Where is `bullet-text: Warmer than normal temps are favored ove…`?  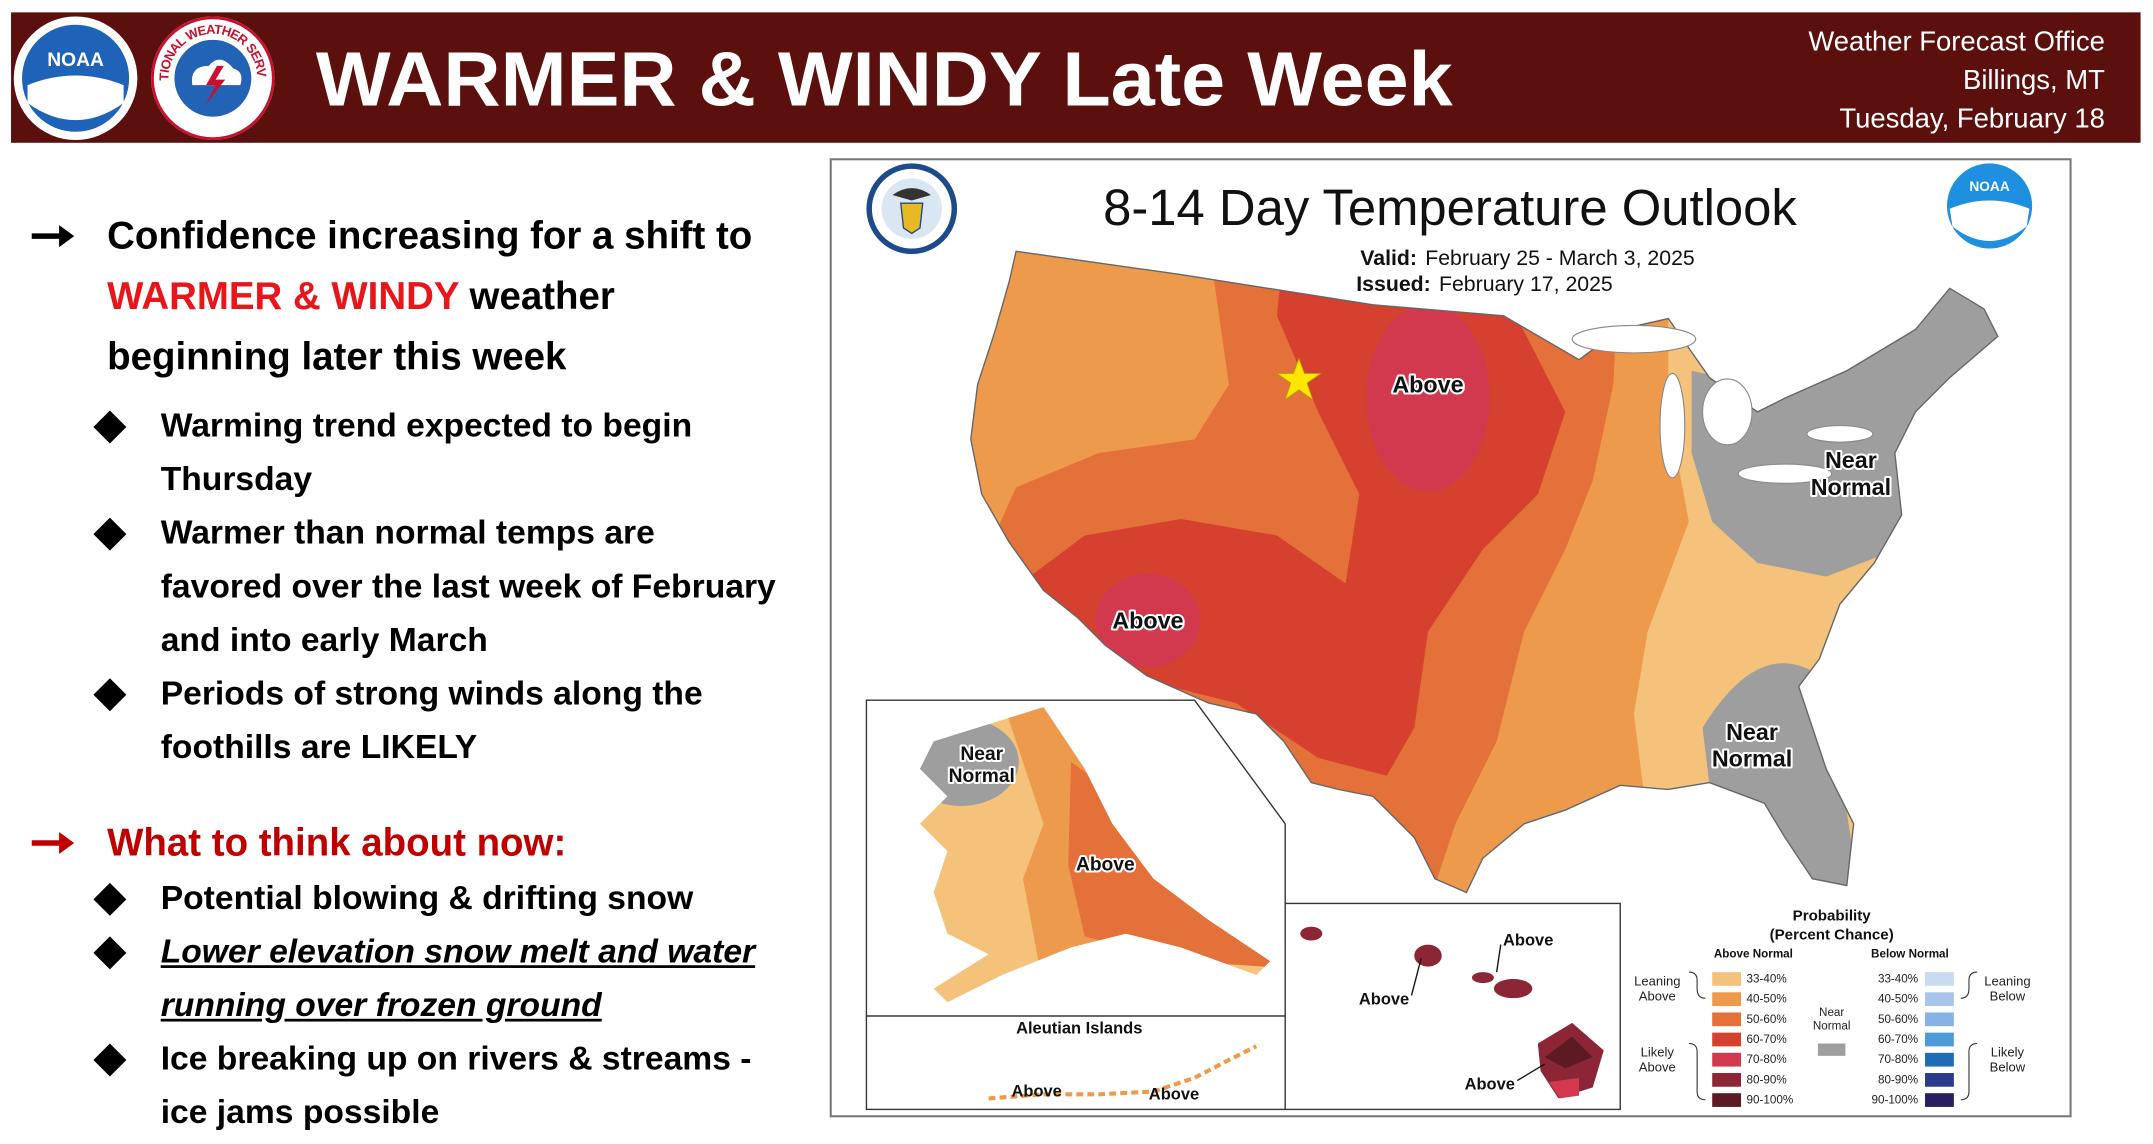 bullet-text: Warmer than normal temps are favored ove… is located at coordinates (468, 587).